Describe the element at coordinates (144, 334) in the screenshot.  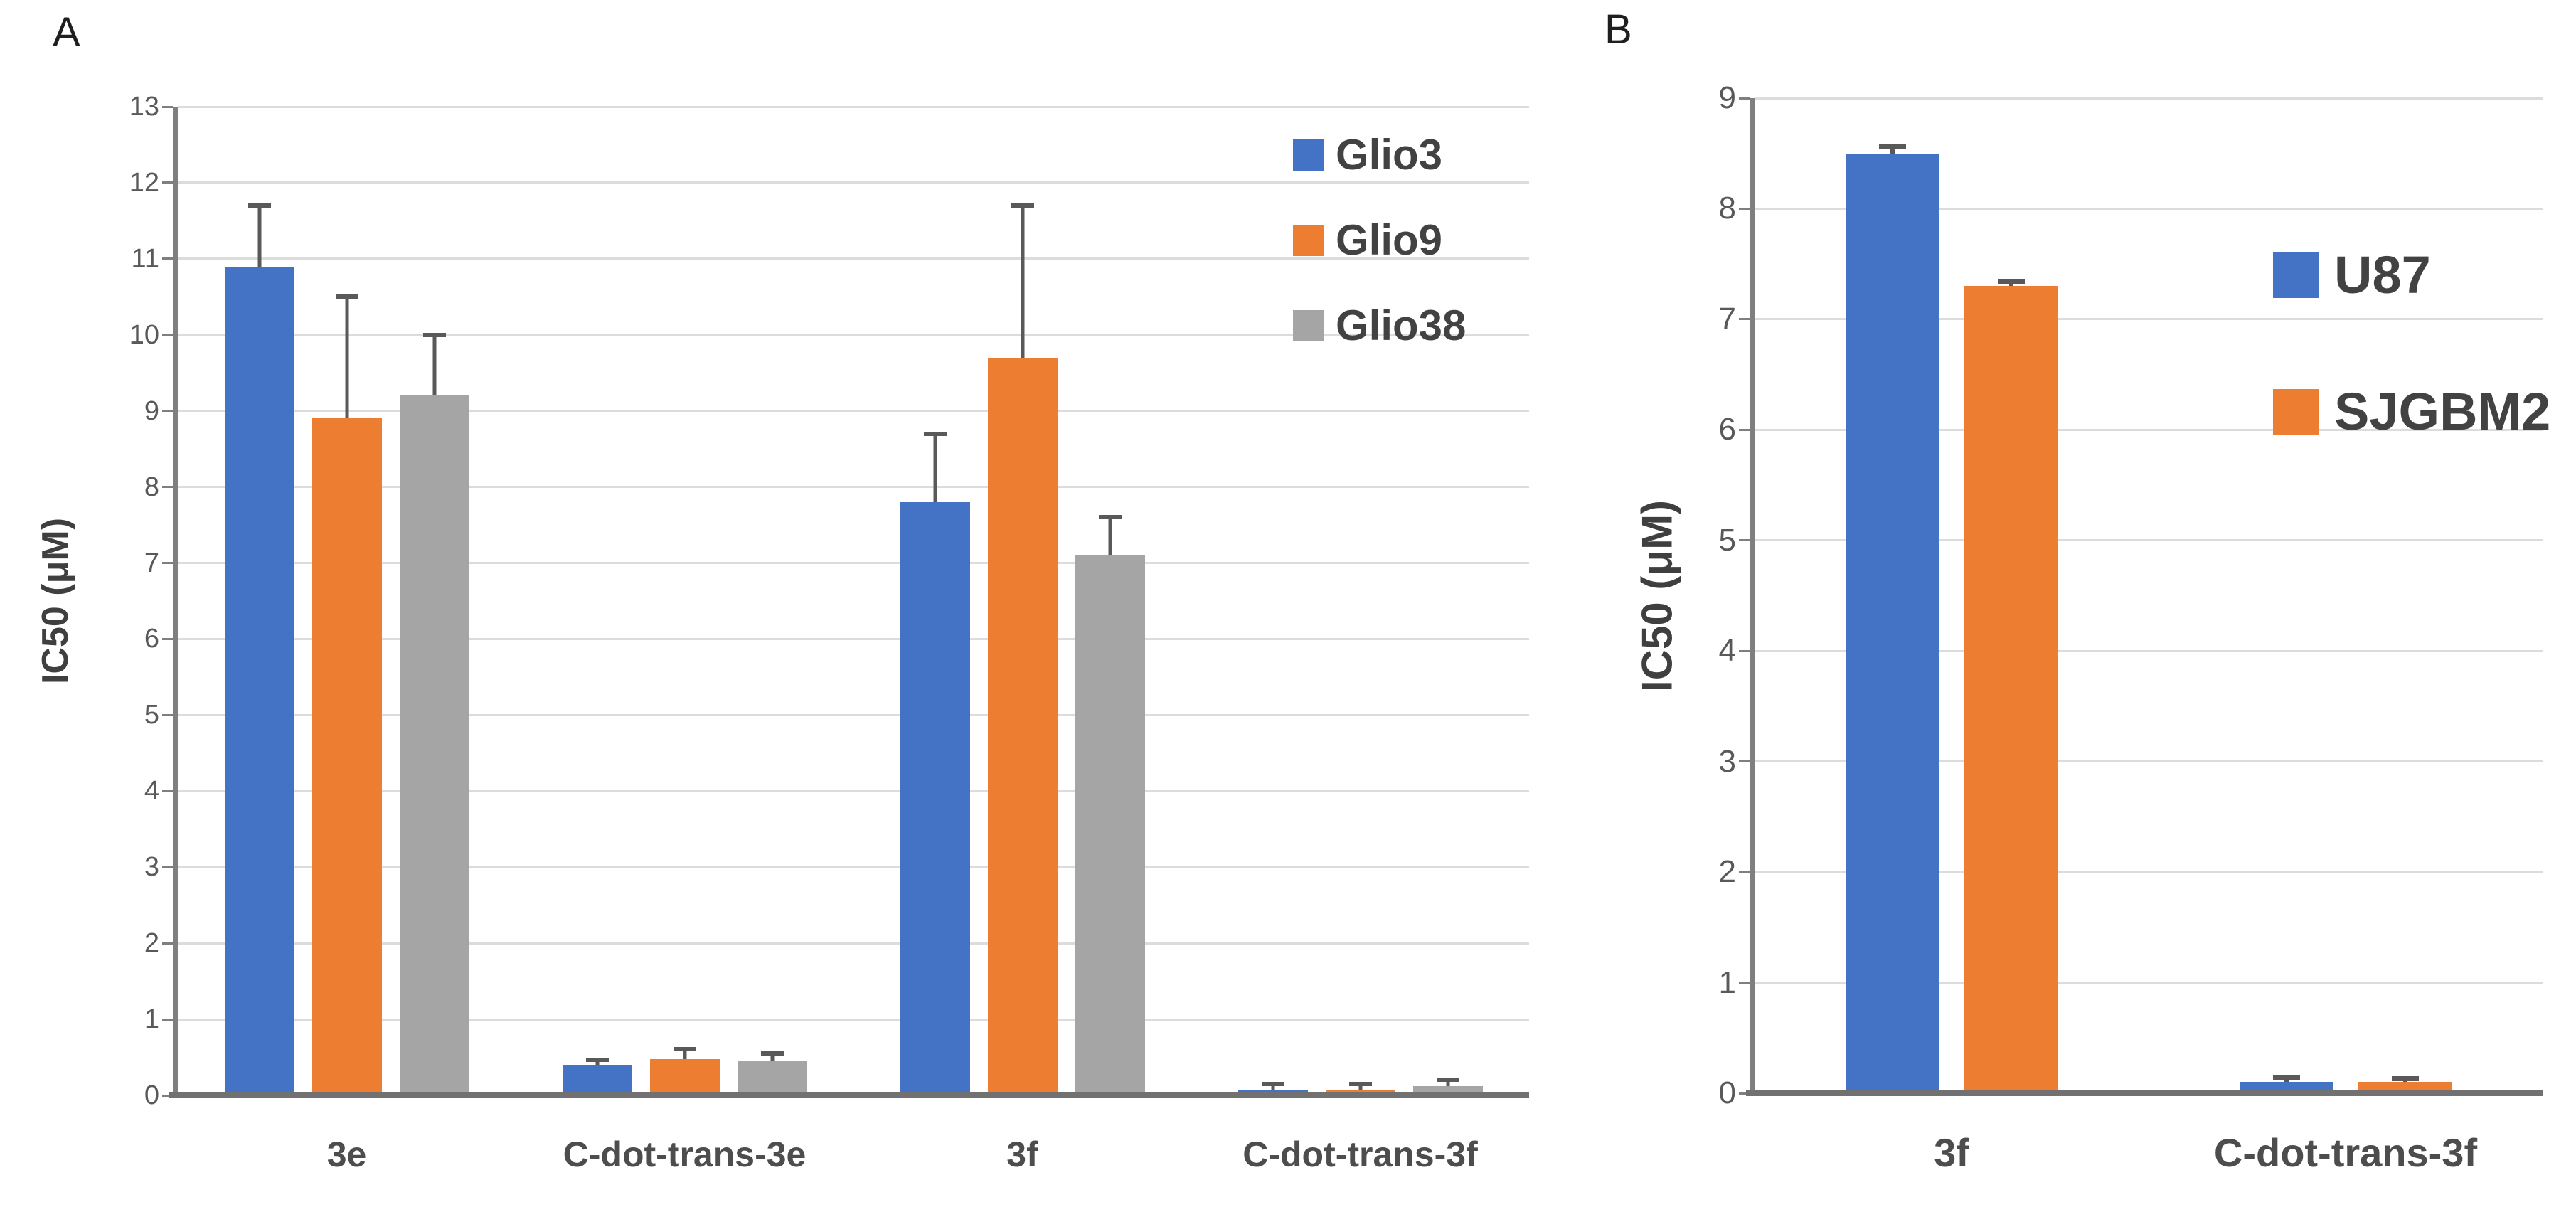
I see `y-tick-label: 10` at that location.